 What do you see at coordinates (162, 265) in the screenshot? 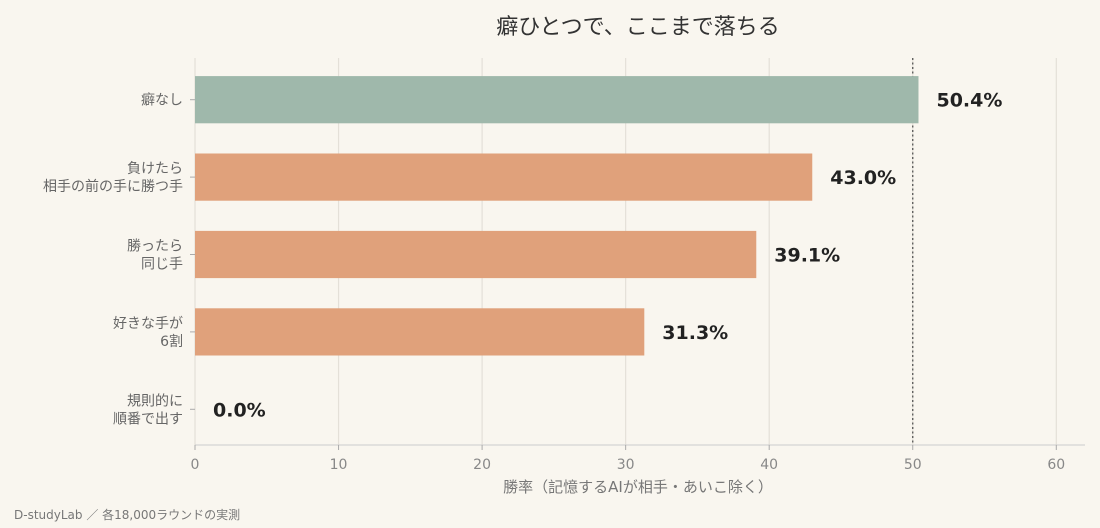
I see `category-label: 同じ手` at bounding box center [162, 265].